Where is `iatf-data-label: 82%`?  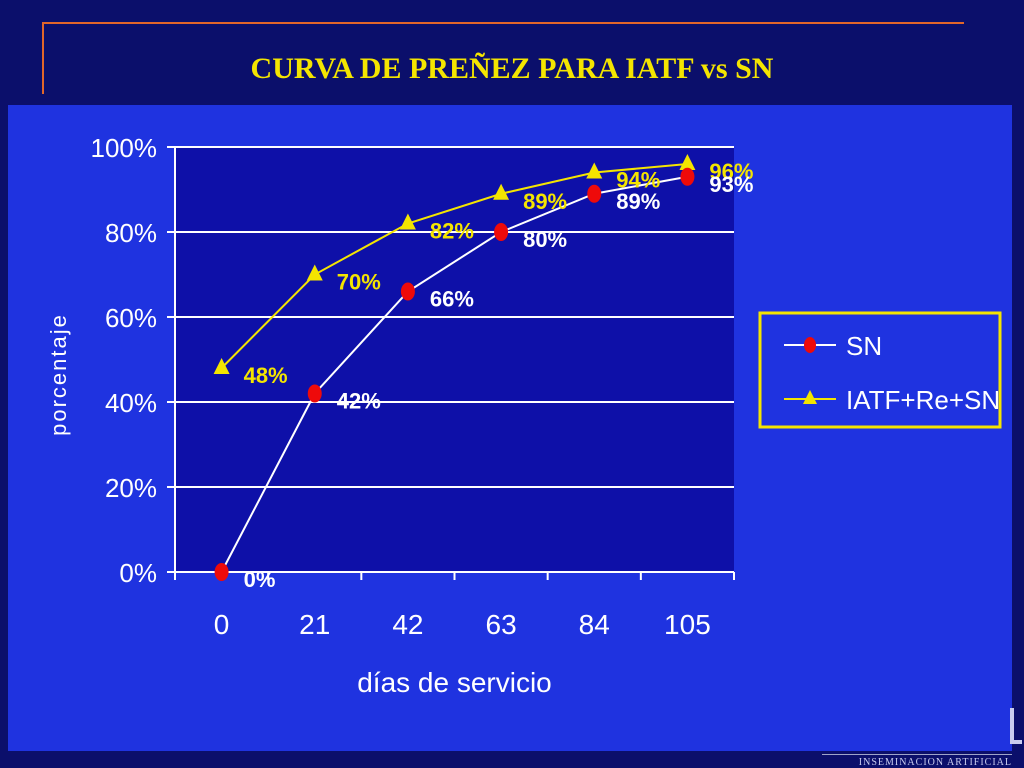 iatf-data-label: 82% is located at coordinates (452, 231).